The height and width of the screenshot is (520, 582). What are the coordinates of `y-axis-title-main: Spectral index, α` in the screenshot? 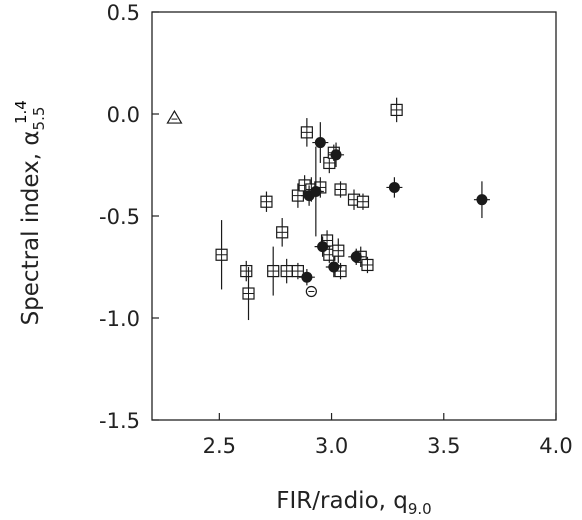 It's located at (31, 227).